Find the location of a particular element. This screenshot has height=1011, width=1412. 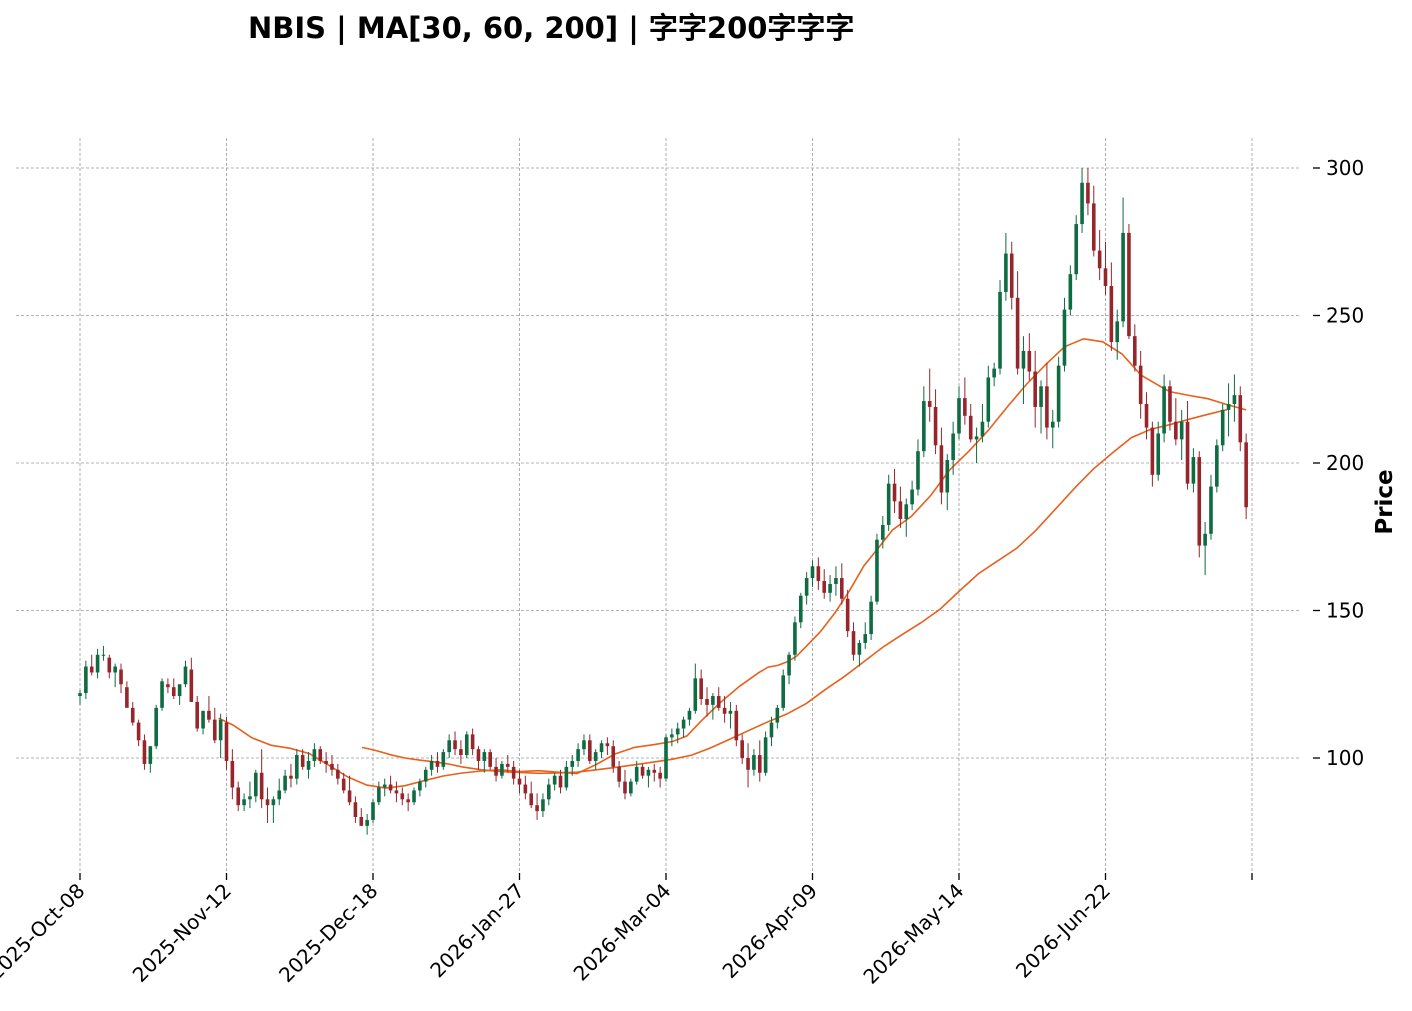

y-tick-label: 200 is located at coordinates (1345, 463).